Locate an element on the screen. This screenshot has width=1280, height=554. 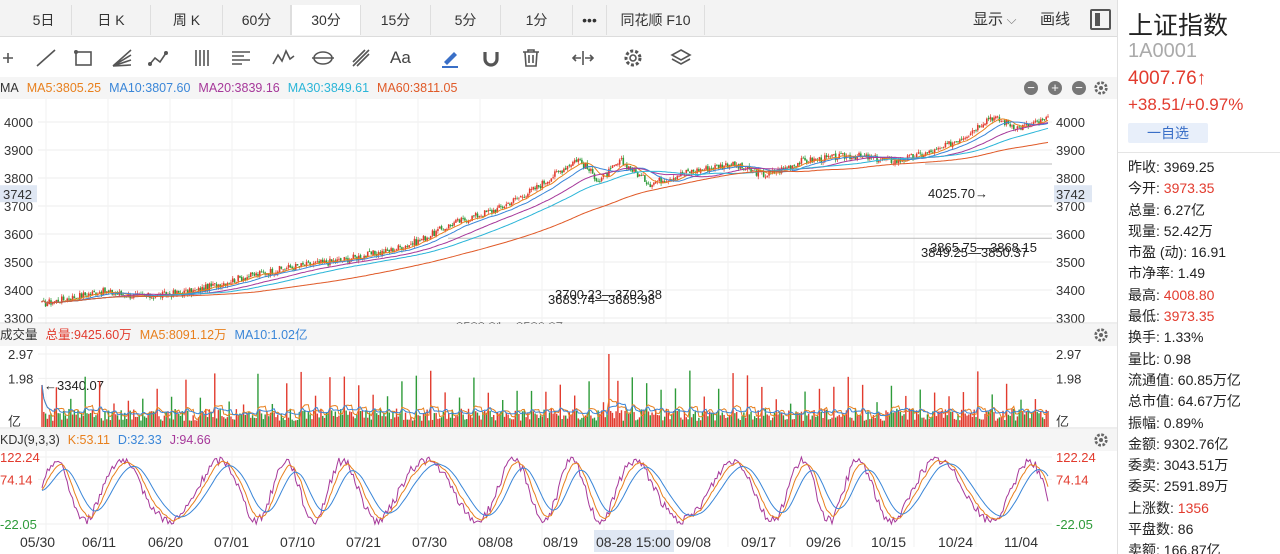
period-tab-5: 15分 is located at coordinates (396, 20).